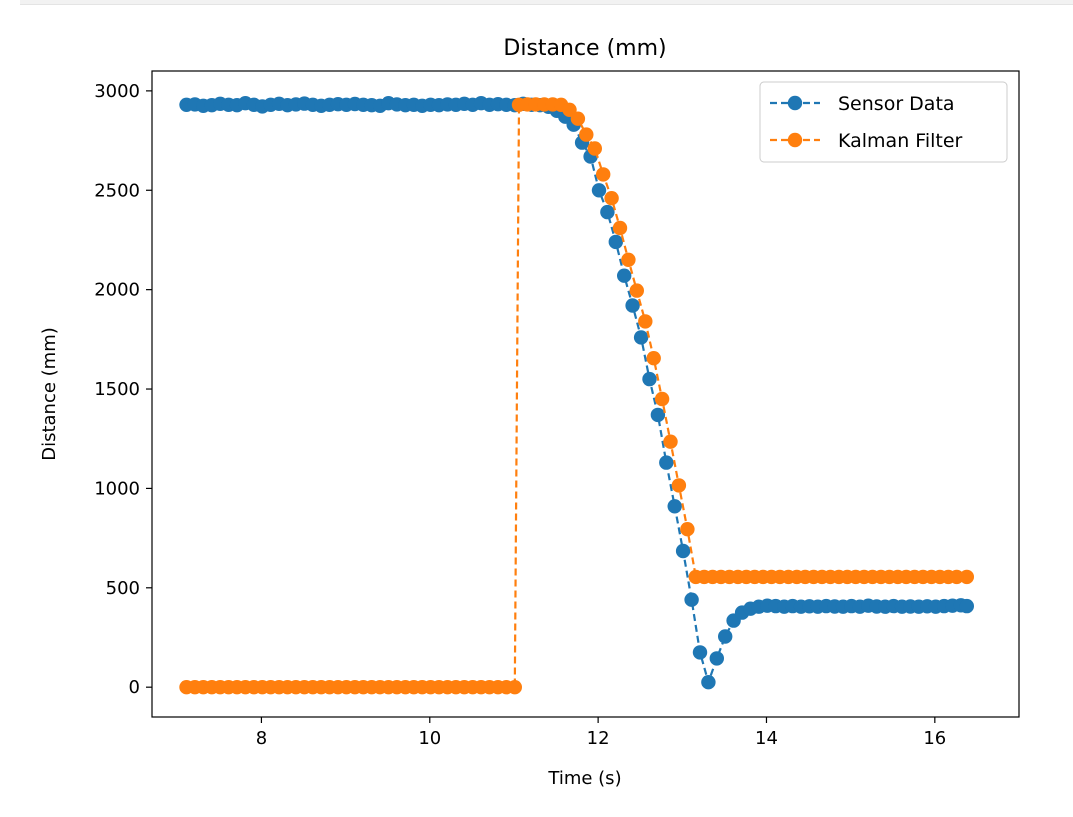 The image size is (1073, 817). I want to click on y-tick-label: 2500, so click(117, 190).